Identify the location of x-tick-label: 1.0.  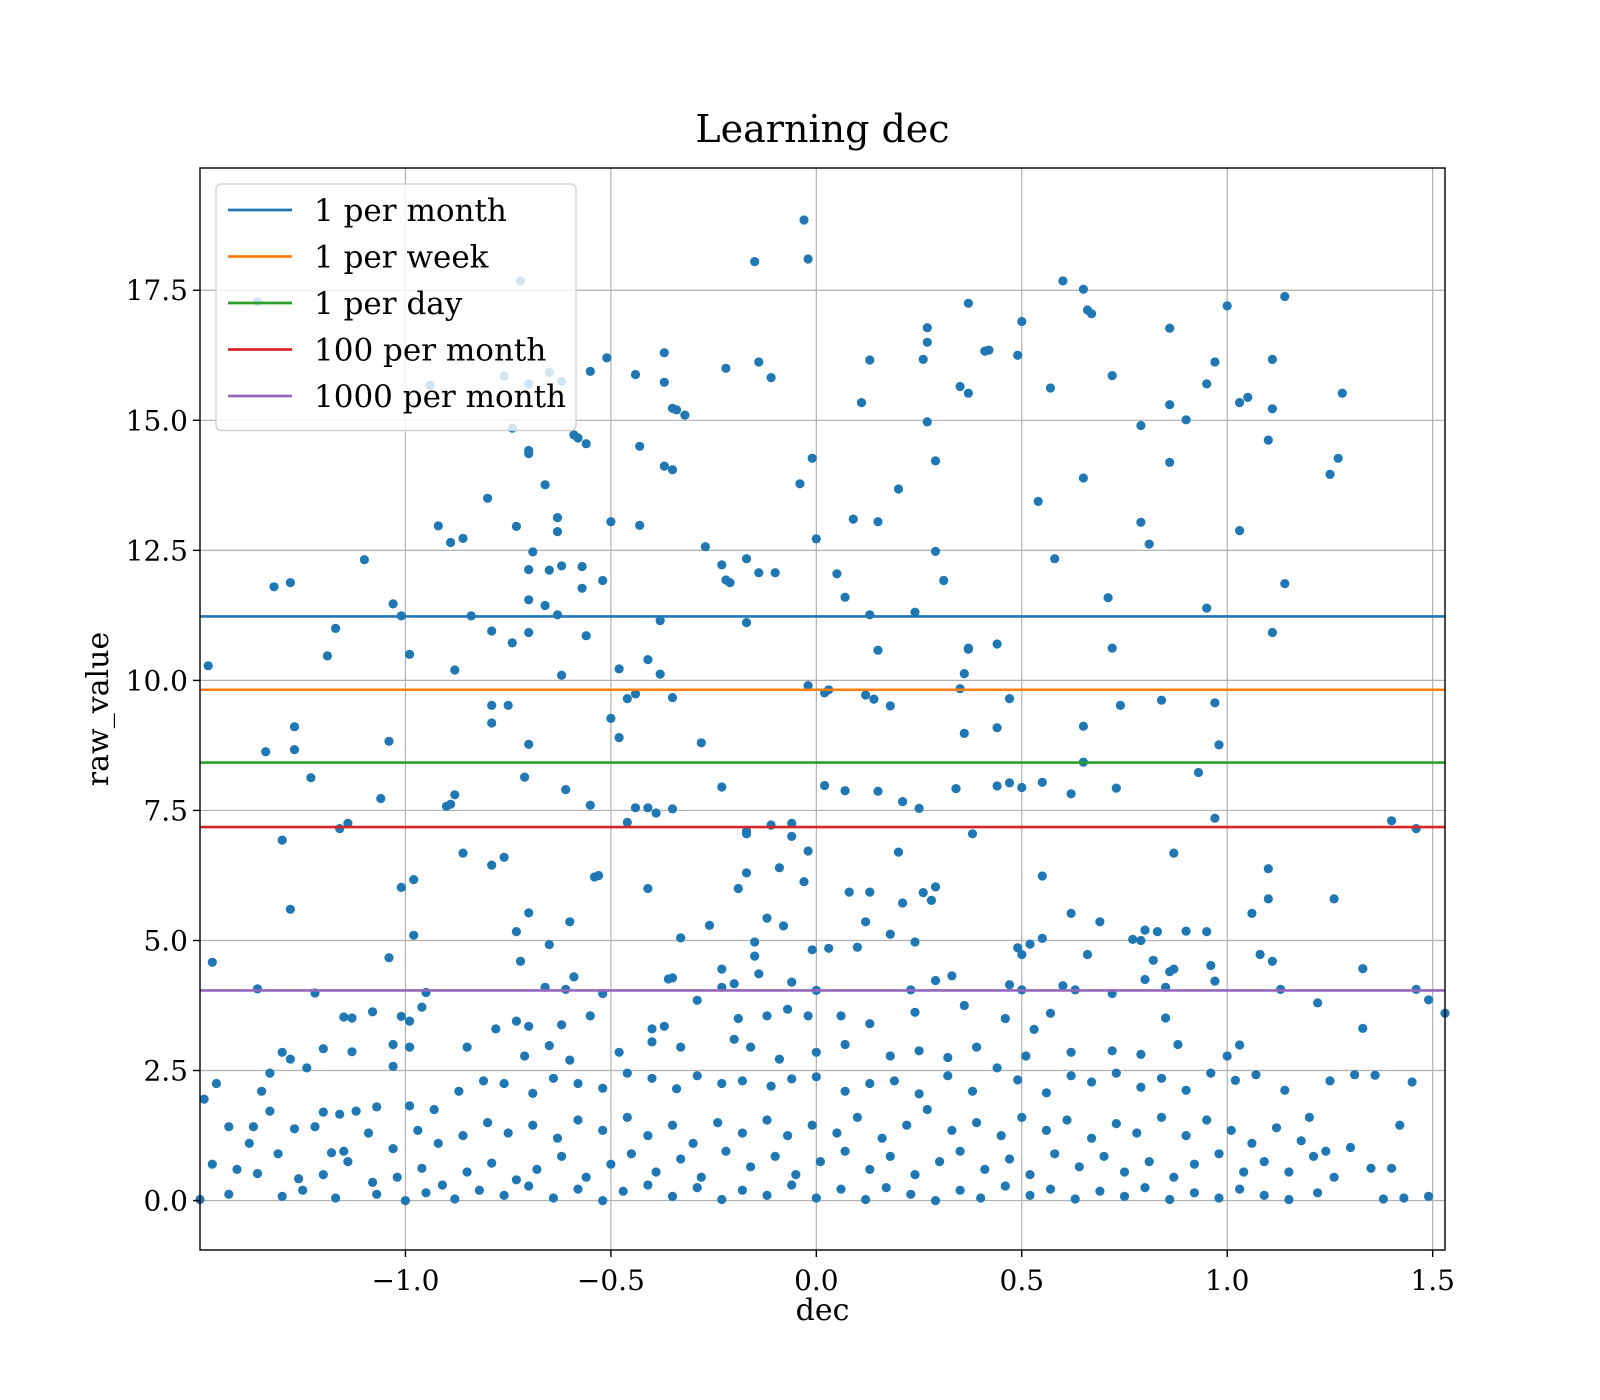
(1227, 1280).